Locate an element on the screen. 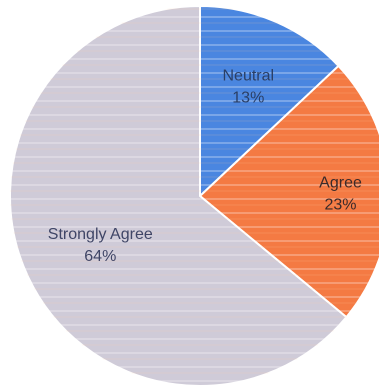 The width and height of the screenshot is (379, 386). slice-value-strongly-agree: 64% is located at coordinates (100, 256).